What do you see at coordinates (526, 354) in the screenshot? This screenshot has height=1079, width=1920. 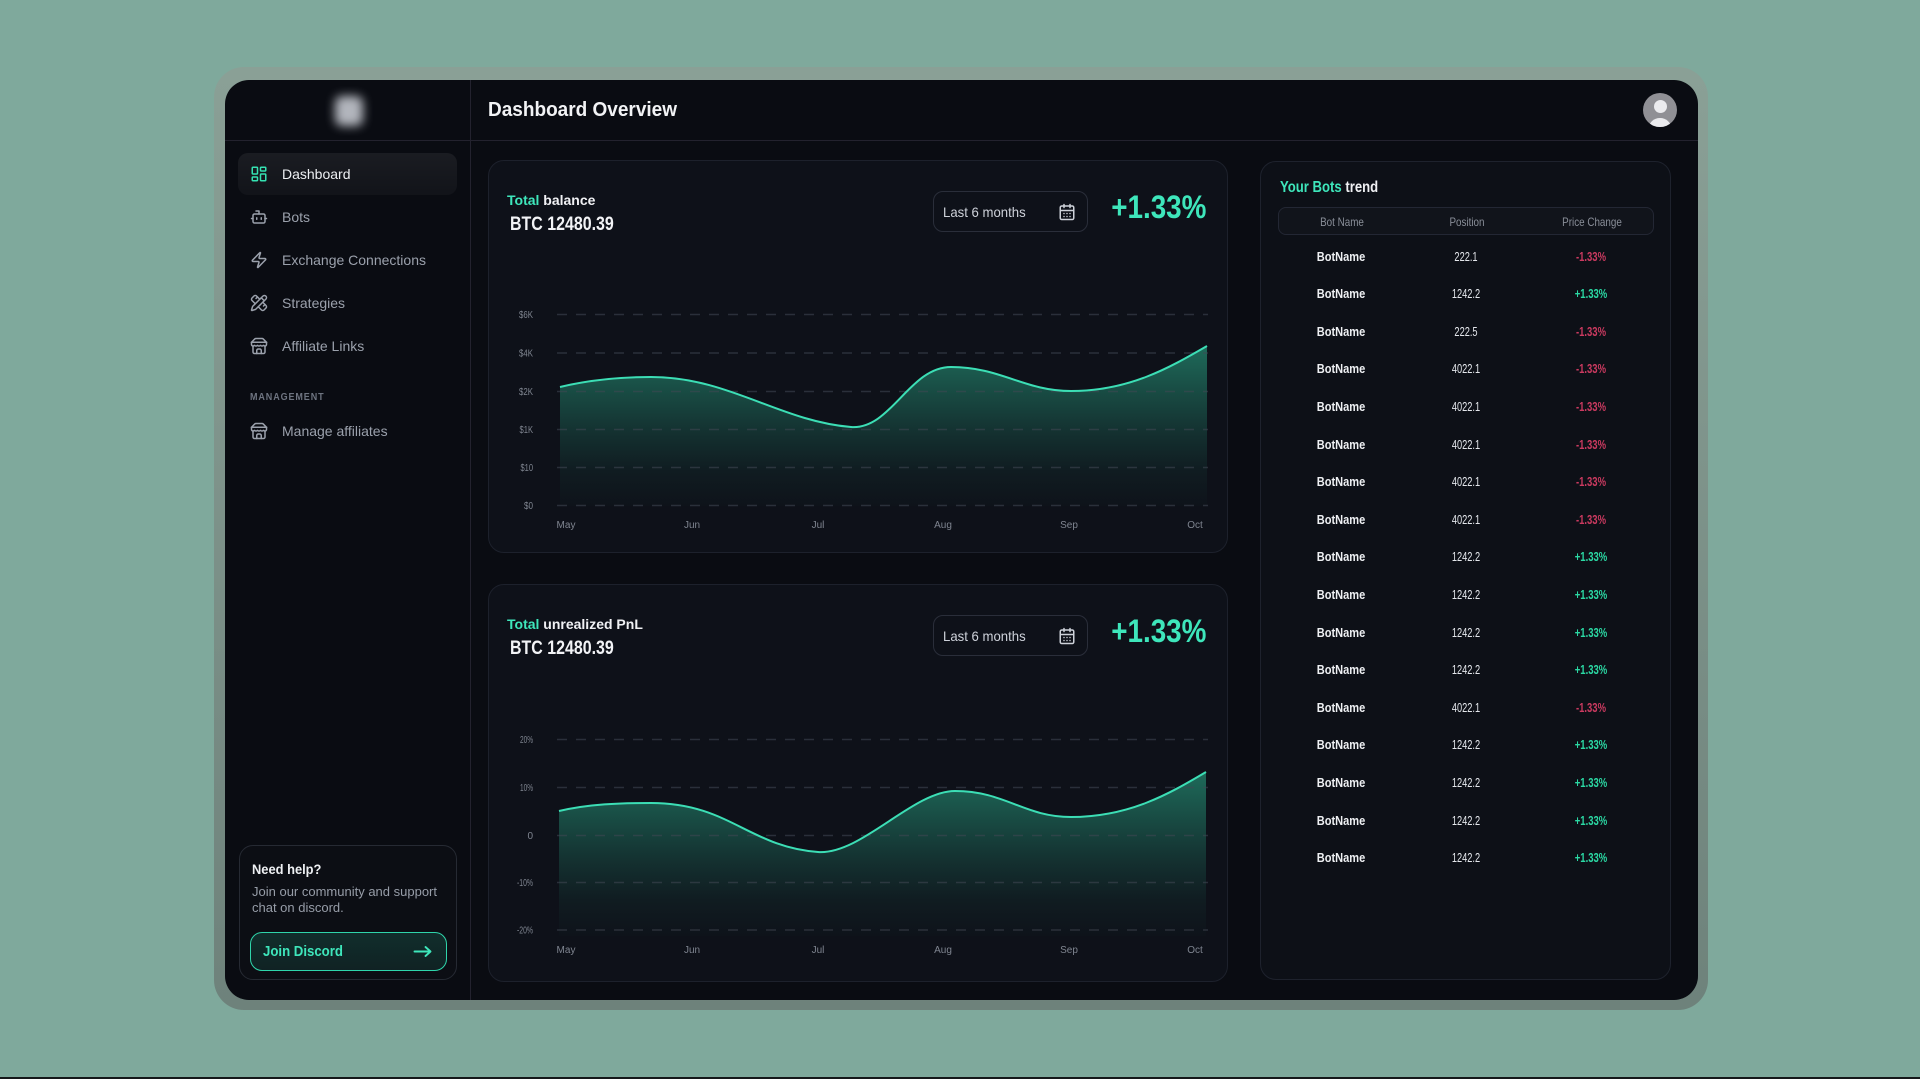 I see `svg-text: $4K` at bounding box center [526, 354].